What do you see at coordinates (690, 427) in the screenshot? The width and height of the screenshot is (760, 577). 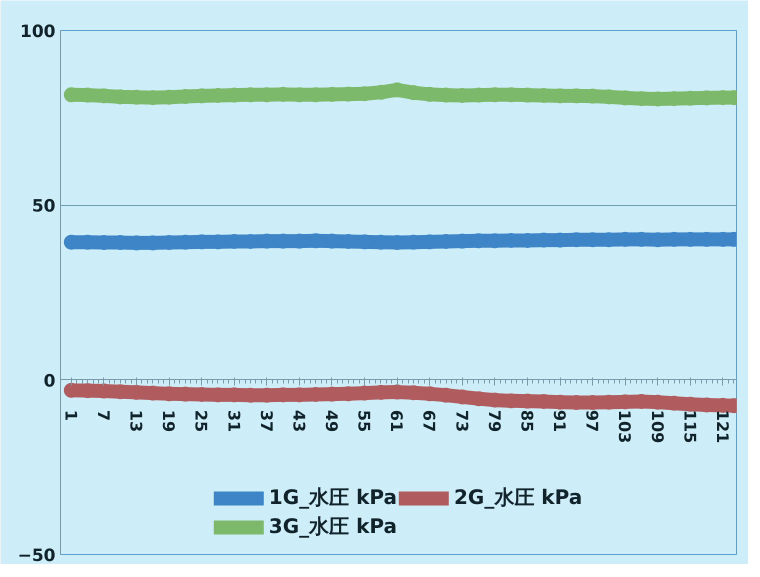 I see `x-tick-label: 115` at bounding box center [690, 427].